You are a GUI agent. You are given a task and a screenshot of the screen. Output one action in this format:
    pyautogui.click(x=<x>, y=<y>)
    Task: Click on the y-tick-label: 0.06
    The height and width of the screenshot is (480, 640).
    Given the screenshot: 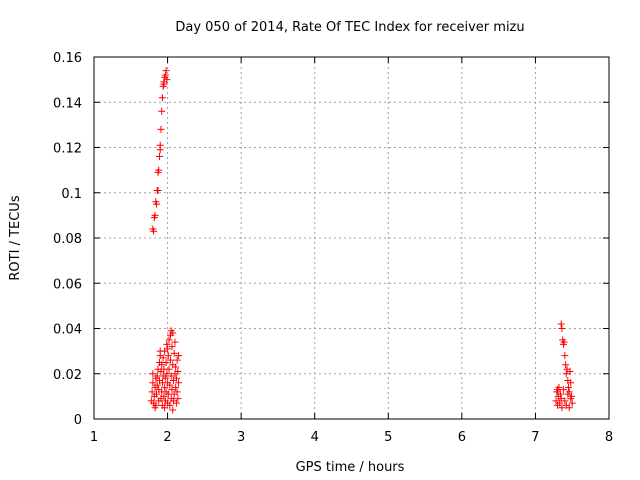 What is the action you would take?
    pyautogui.click(x=67, y=284)
    